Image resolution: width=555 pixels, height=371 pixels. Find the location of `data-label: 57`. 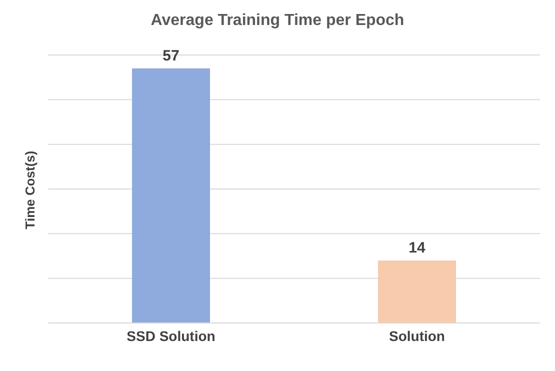

data-label: 57 is located at coordinates (171, 55).